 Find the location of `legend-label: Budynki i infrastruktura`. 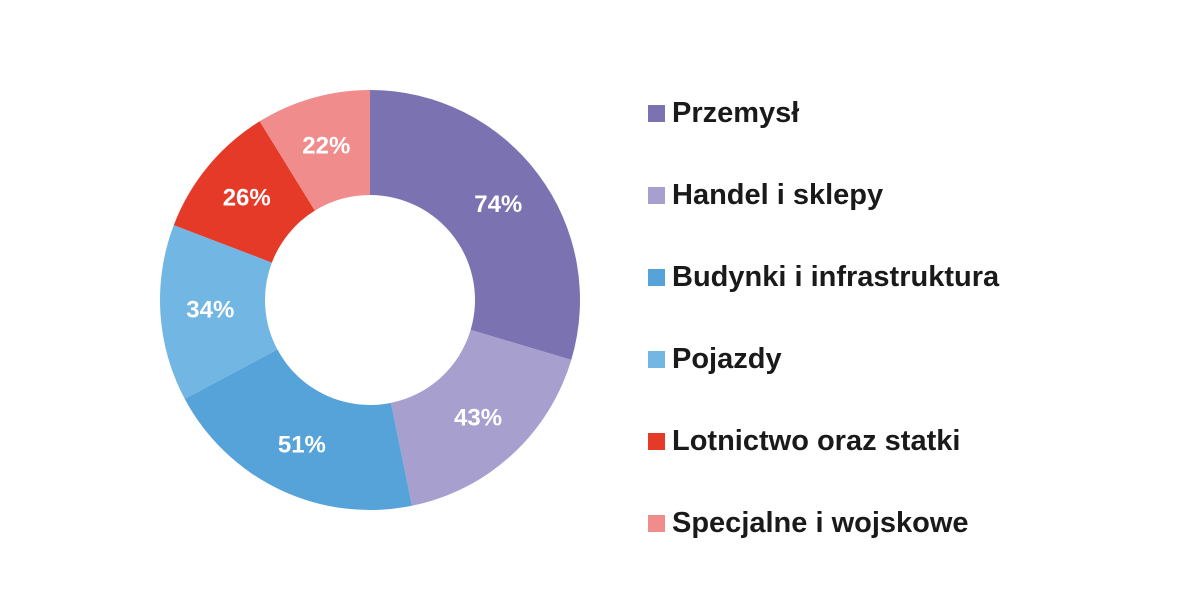

legend-label: Budynki i infrastruktura is located at coordinates (836, 276).